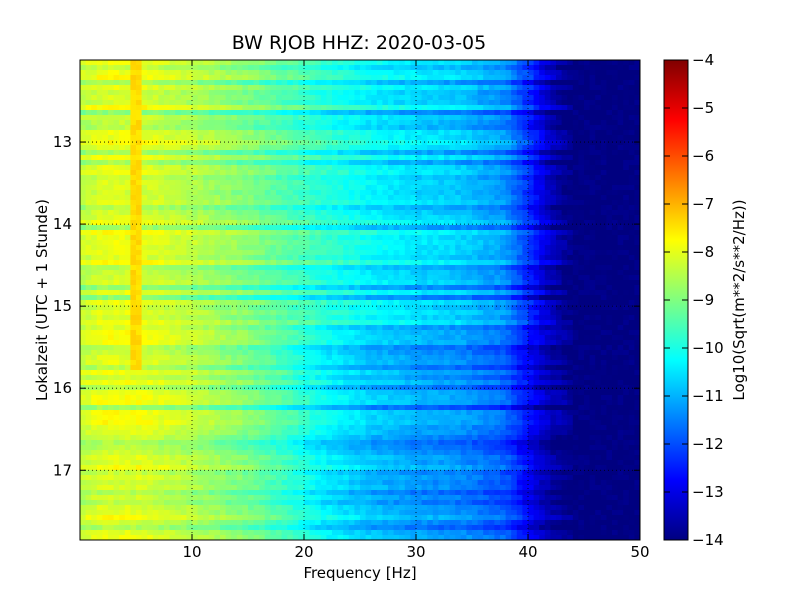 The width and height of the screenshot is (800, 600). What do you see at coordinates (359, 43) in the screenshot?
I see `chart-title: BW RJOB HHZ: 2020-03-05` at bounding box center [359, 43].